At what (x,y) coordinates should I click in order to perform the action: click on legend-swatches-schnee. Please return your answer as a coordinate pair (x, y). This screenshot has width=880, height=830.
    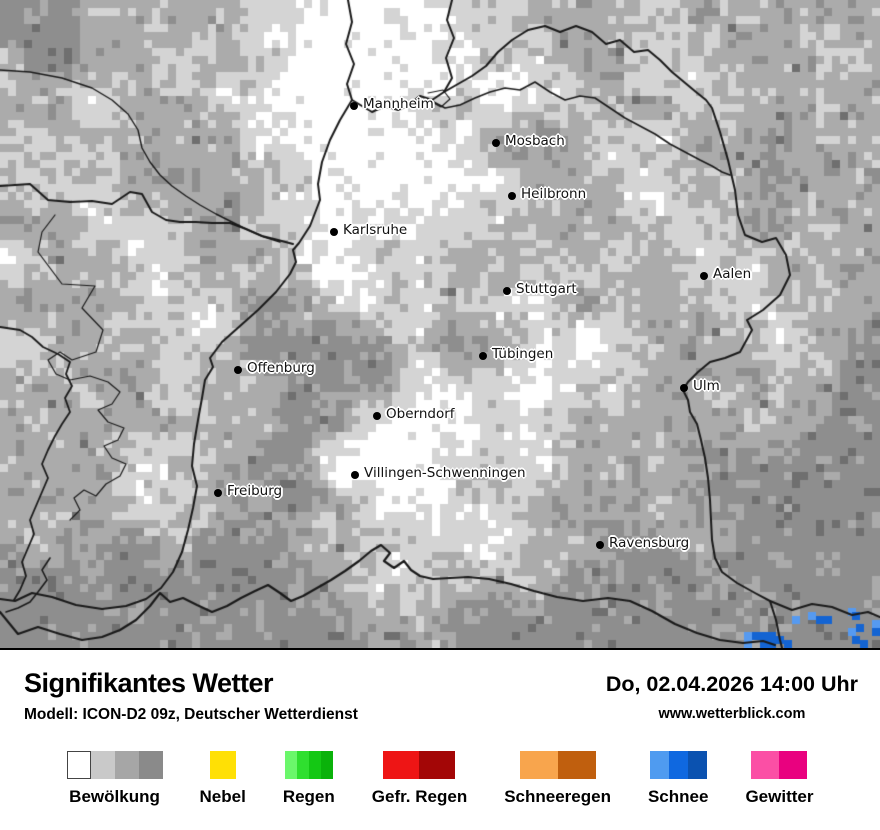
    Looking at the image, I should click on (678, 765).